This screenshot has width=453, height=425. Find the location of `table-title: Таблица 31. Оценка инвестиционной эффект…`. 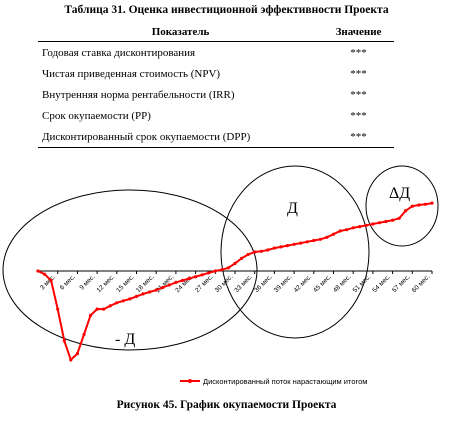

table-title: Таблица 31. Оценка инвестиционной эффект… is located at coordinates (226, 10).